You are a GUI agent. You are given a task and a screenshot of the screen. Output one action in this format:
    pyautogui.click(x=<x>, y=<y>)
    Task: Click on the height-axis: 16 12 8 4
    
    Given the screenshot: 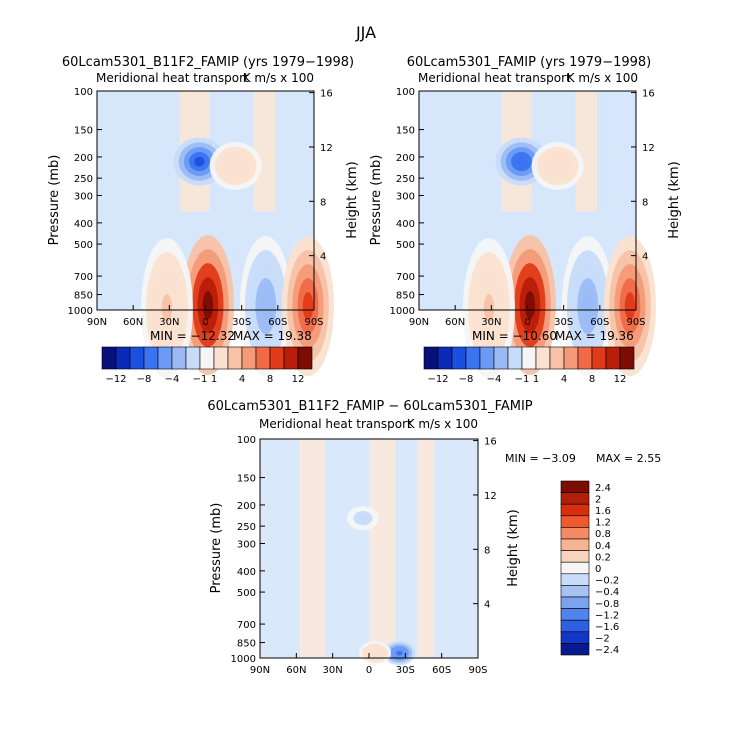 What is the action you would take?
    pyautogui.click(x=643, y=176)
    